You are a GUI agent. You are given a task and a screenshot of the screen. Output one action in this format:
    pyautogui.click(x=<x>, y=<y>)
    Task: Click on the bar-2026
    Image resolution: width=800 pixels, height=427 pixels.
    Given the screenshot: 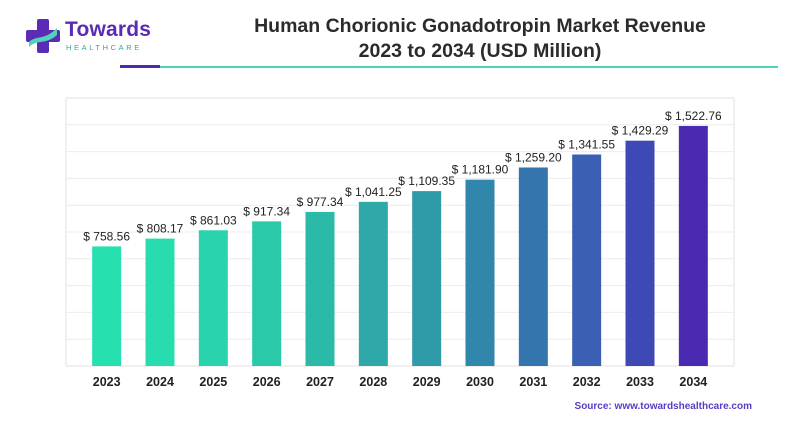 What is the action you would take?
    pyautogui.click(x=267, y=293)
    